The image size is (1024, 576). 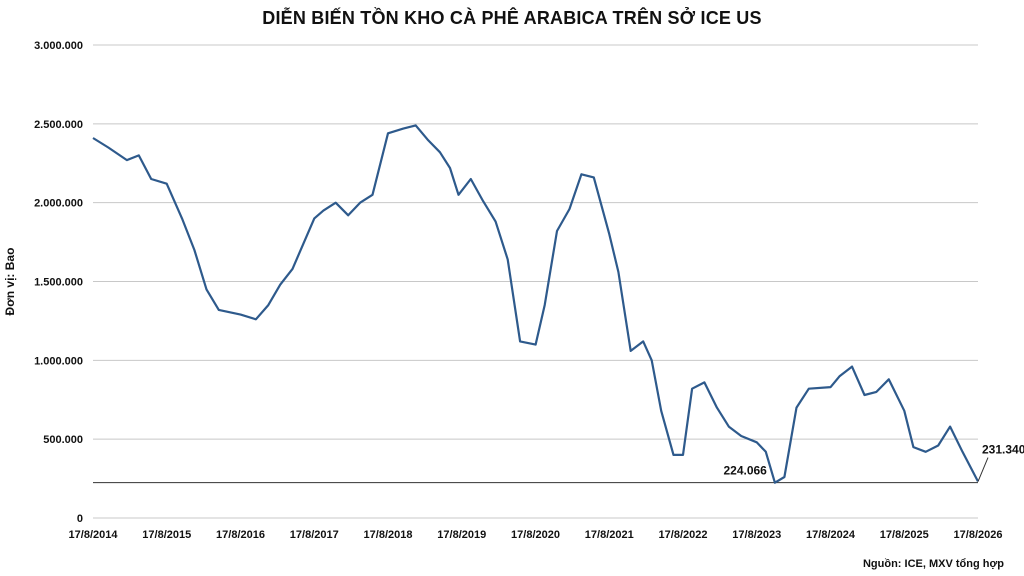 I want to click on x-tick-label: 17/8/2019, so click(x=461, y=535).